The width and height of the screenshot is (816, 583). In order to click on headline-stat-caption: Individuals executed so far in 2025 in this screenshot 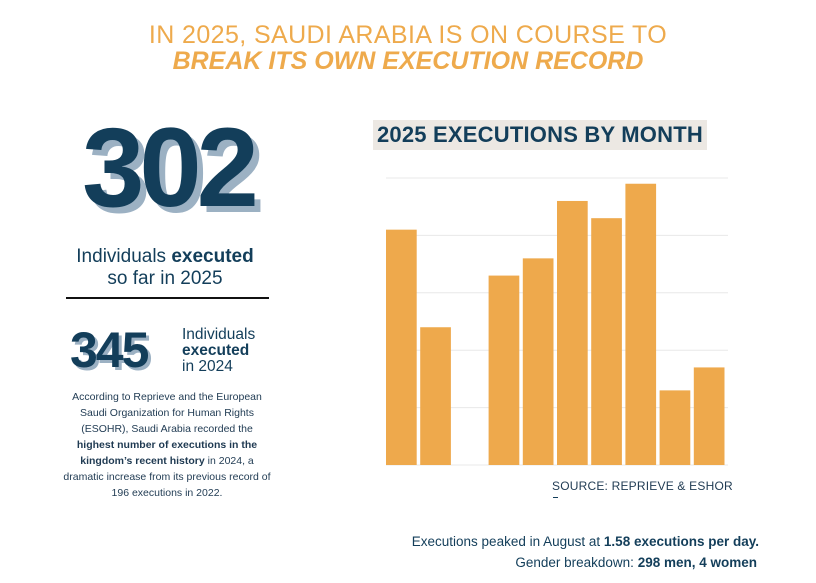, I will do `click(165, 268)`.